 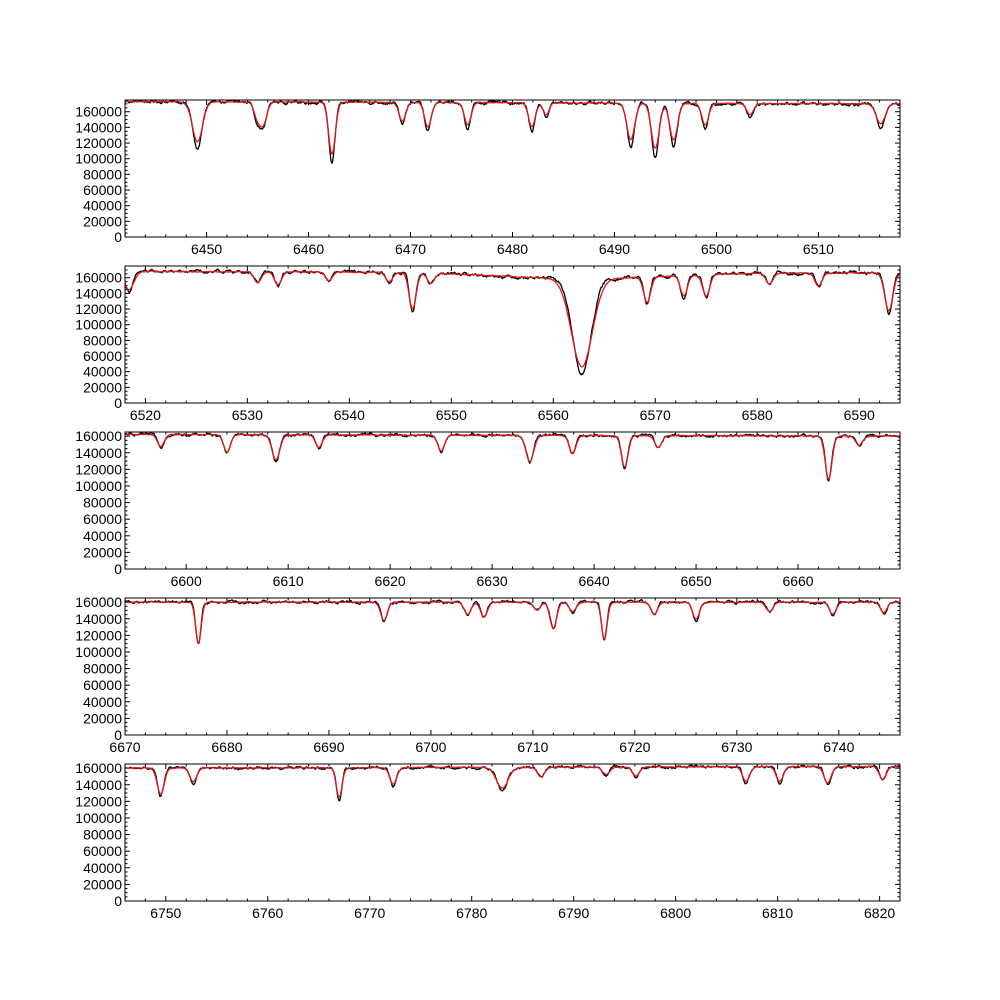 What do you see at coordinates (471, 913) in the screenshot?
I see `x-tick-label: 6780` at bounding box center [471, 913].